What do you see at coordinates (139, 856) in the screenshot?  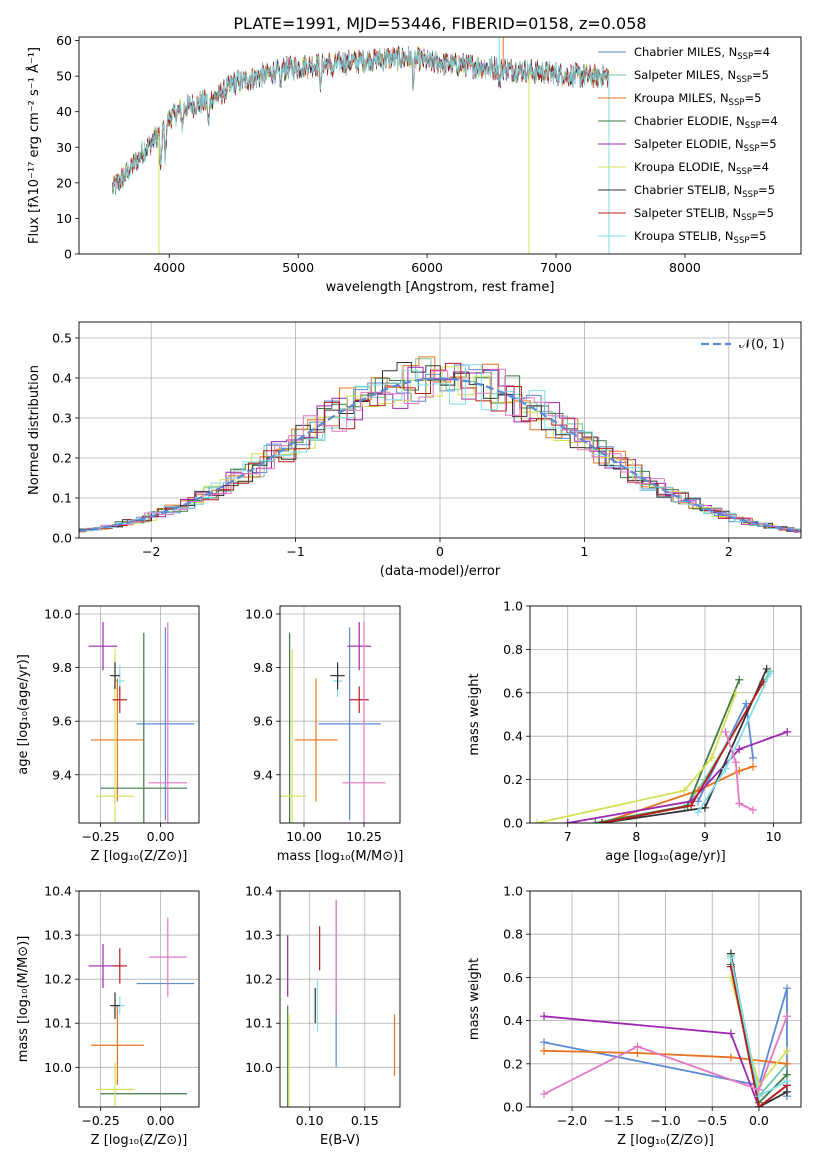 I see `x-axis-label: Z [log₁₀(Z/Z⊙)]` at bounding box center [139, 856].